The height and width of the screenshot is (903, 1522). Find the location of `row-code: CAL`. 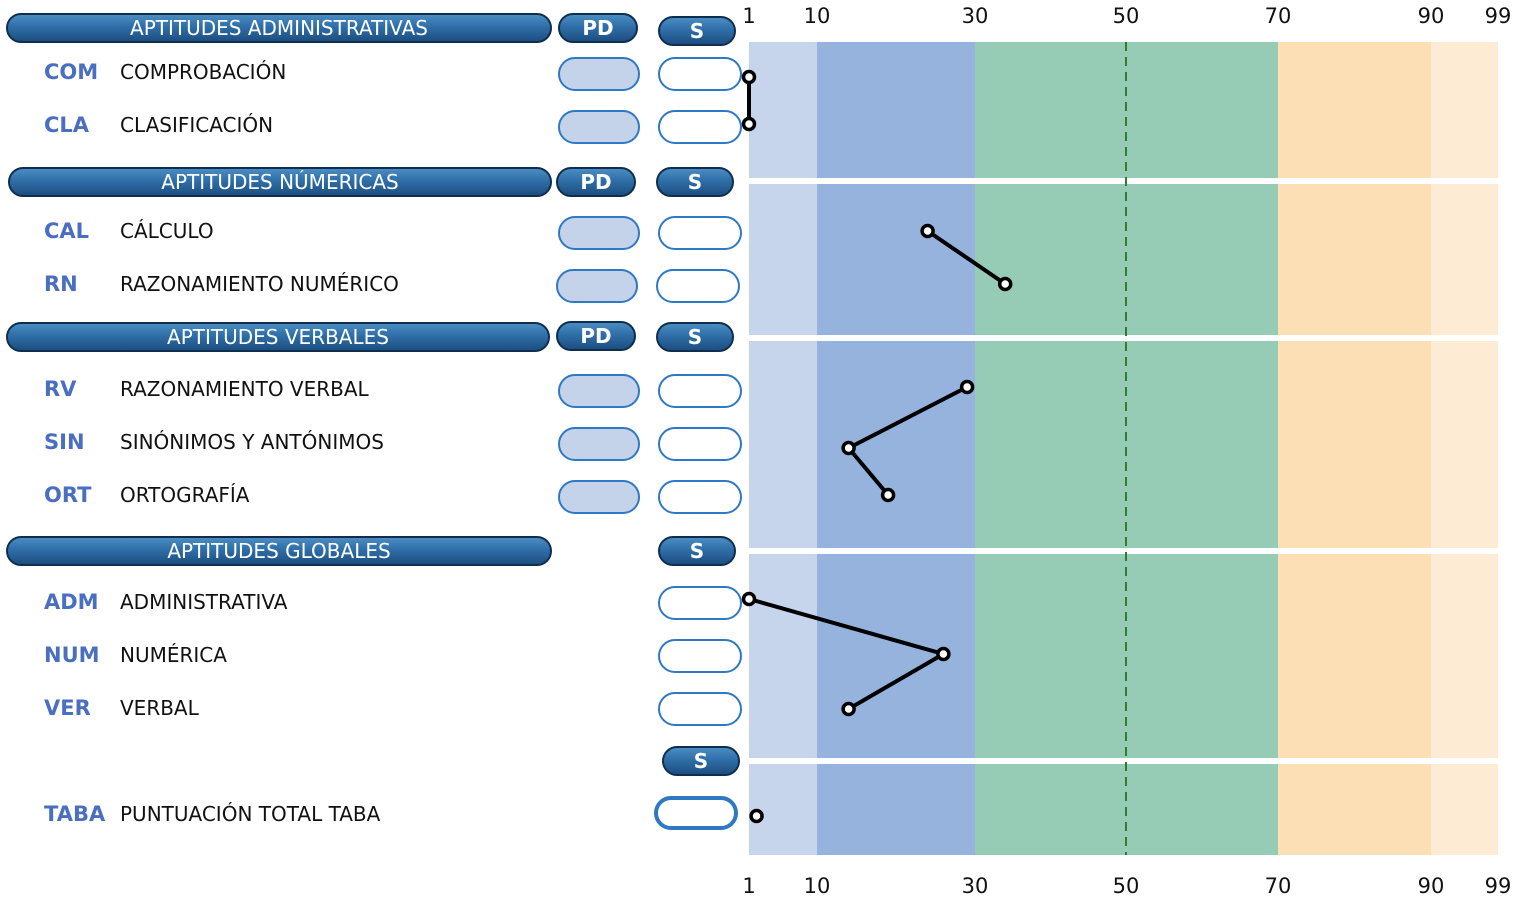

row-code: CAL is located at coordinates (67, 231).